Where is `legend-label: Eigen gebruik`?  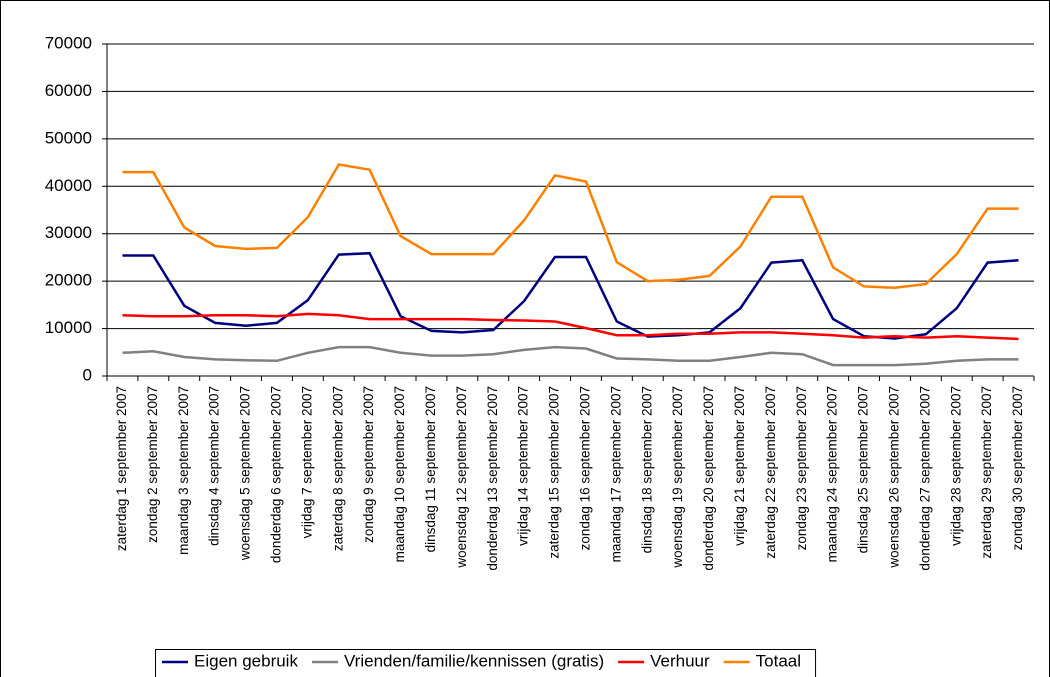 legend-label: Eigen gebruik is located at coordinates (246, 660).